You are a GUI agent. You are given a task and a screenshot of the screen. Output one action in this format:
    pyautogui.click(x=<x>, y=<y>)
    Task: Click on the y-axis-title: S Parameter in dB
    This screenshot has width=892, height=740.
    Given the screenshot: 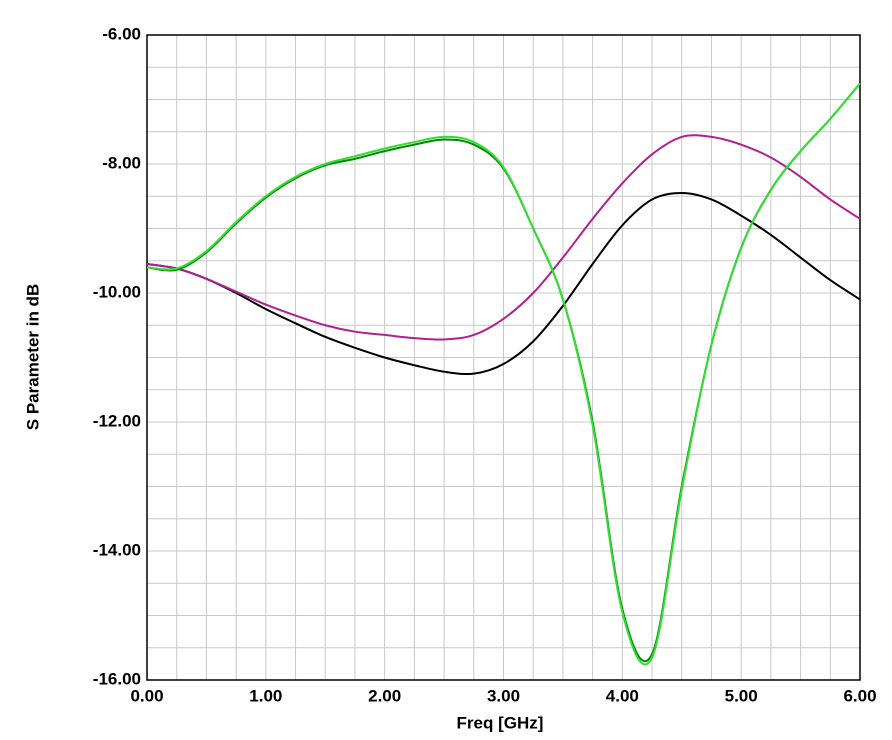 What is the action you would take?
    pyautogui.click(x=32, y=357)
    